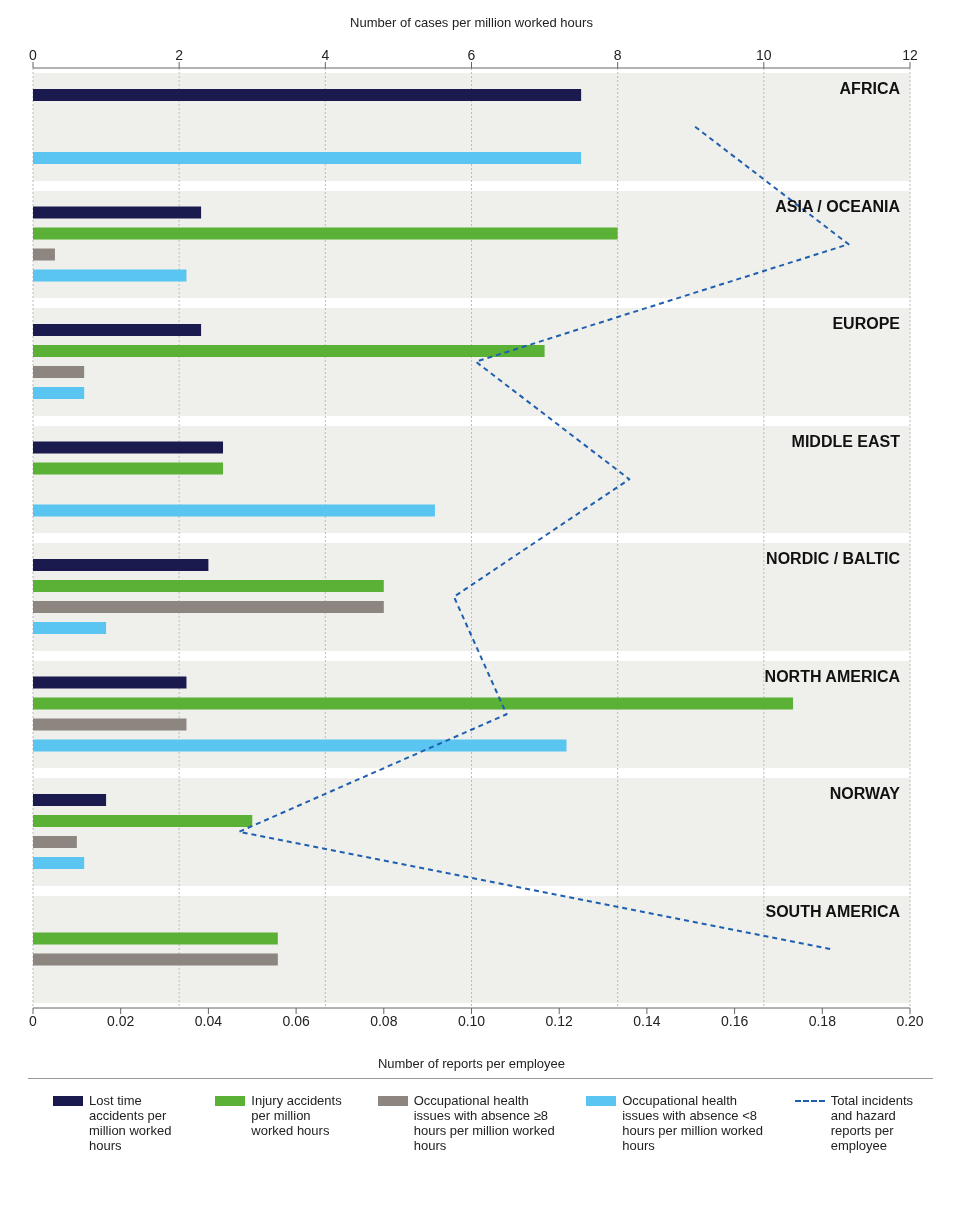 The image size is (956, 1232). Describe the element at coordinates (121, 1020) in the screenshot. I see `x-tick-label: 0.02` at that location.